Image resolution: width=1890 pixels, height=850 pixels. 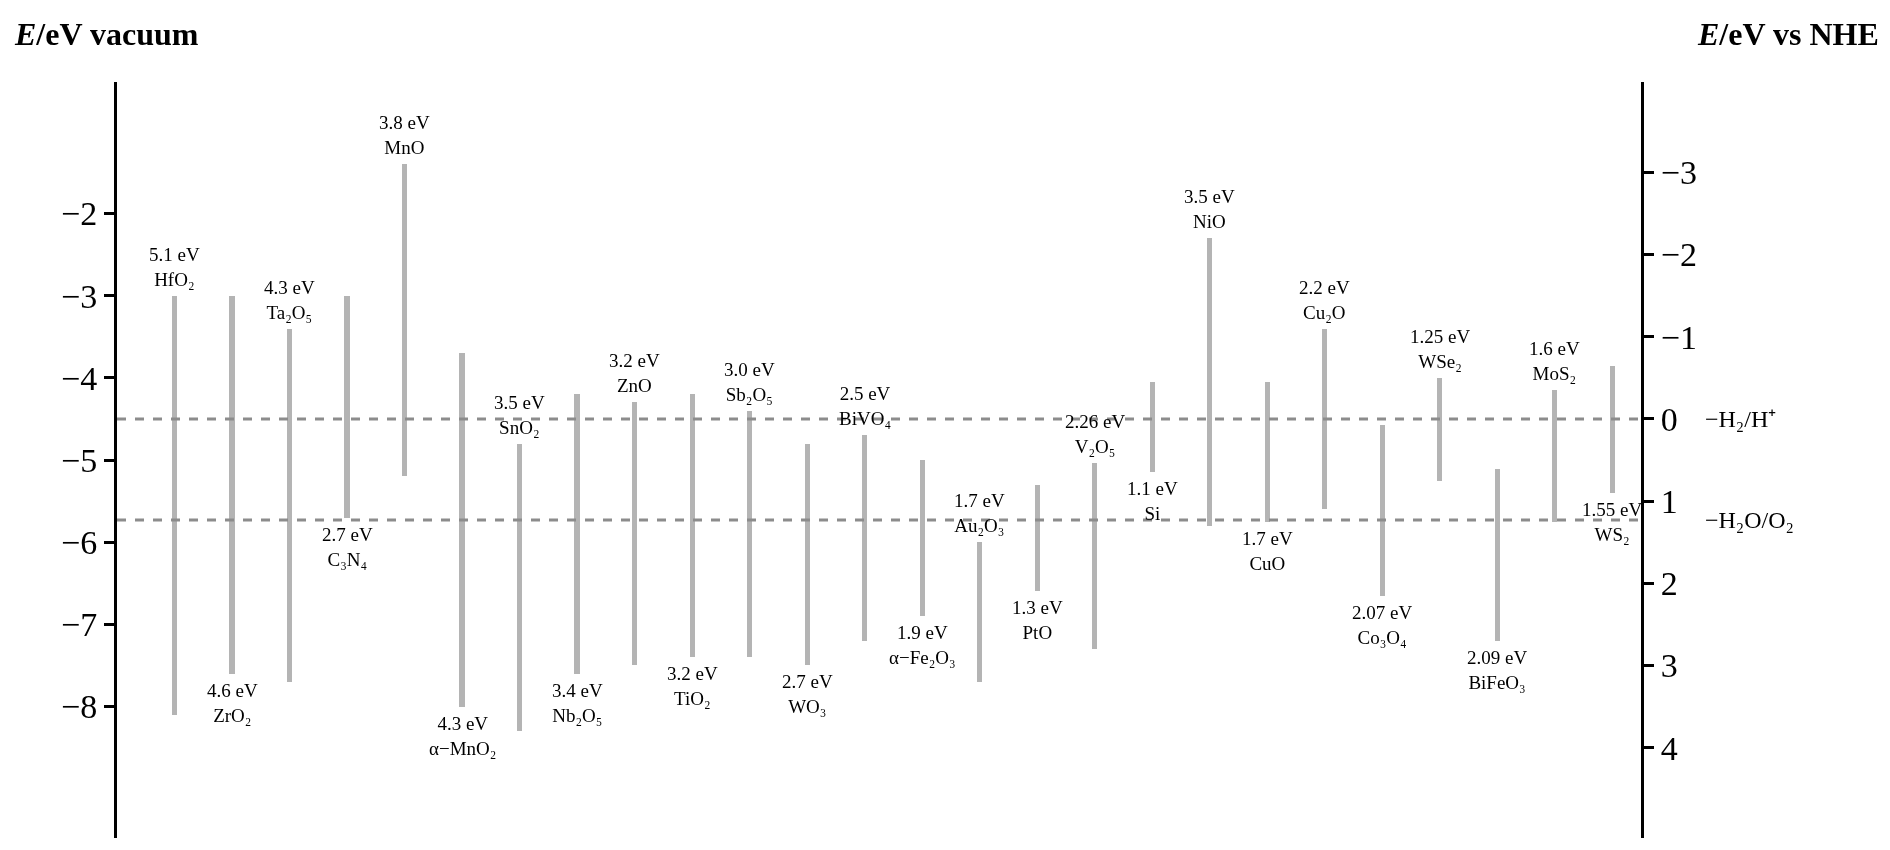 I want to click on x-tick-label: Au₂O₃, so click(x=979, y=525).